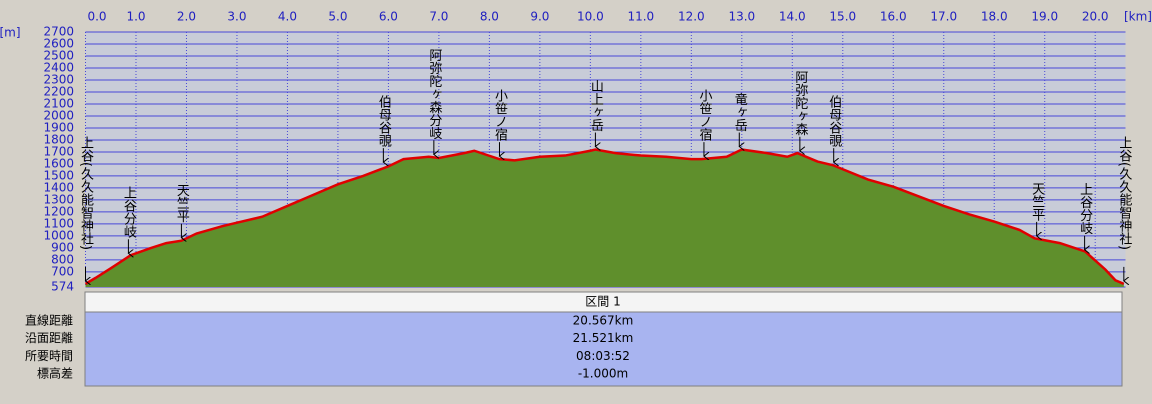  I want to click on y-tick-label: 900, so click(62, 247).